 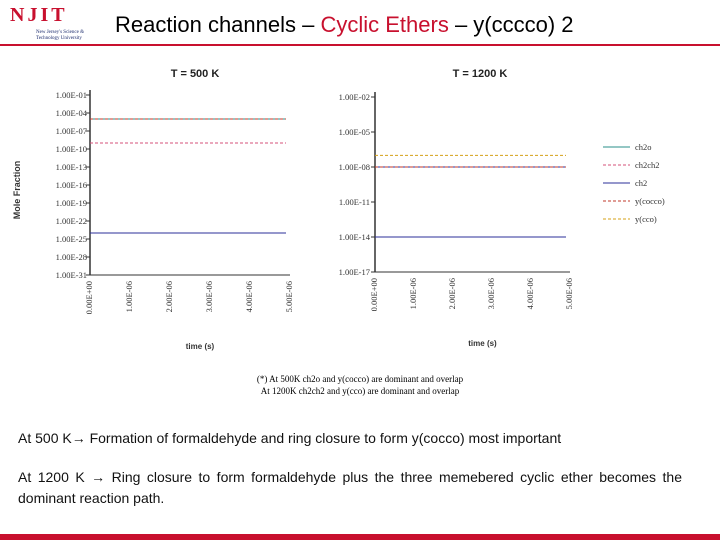 I want to click on title-suffix: – y(cccco) 2, so click(x=511, y=24).